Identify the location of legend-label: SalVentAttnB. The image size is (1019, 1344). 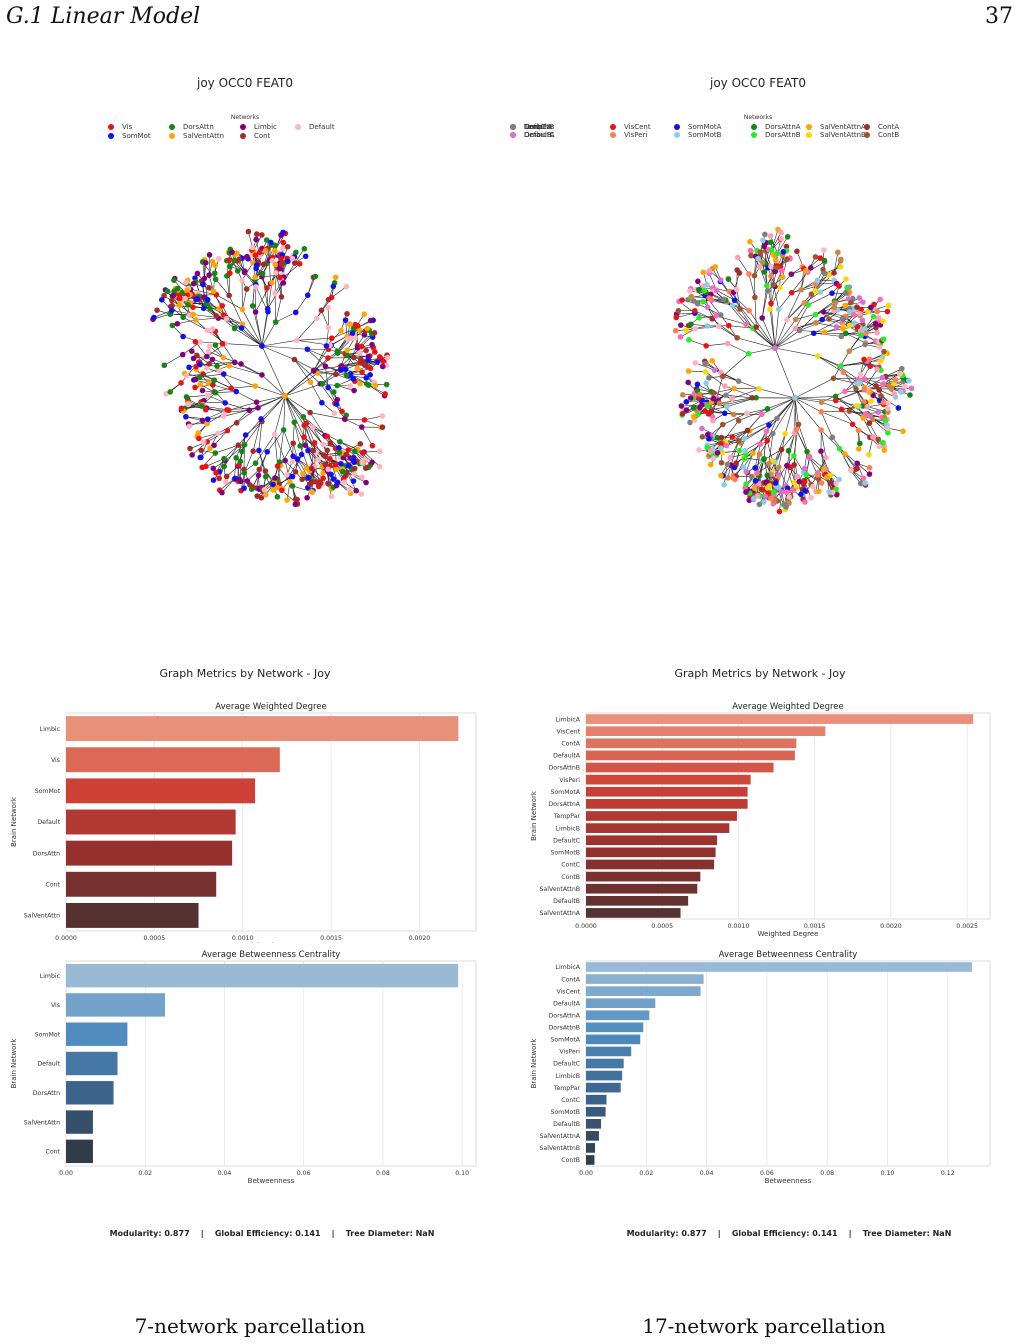
(843, 135).